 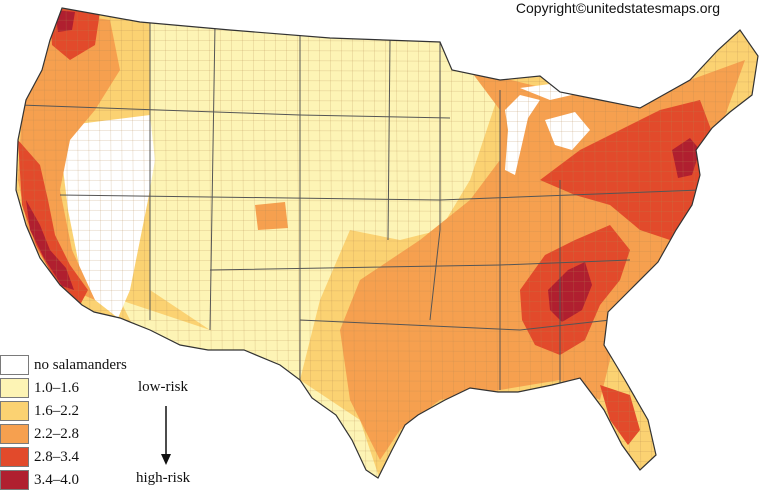 I want to click on legend-item-band-5: 3.4–4.0, so click(x=39, y=480).